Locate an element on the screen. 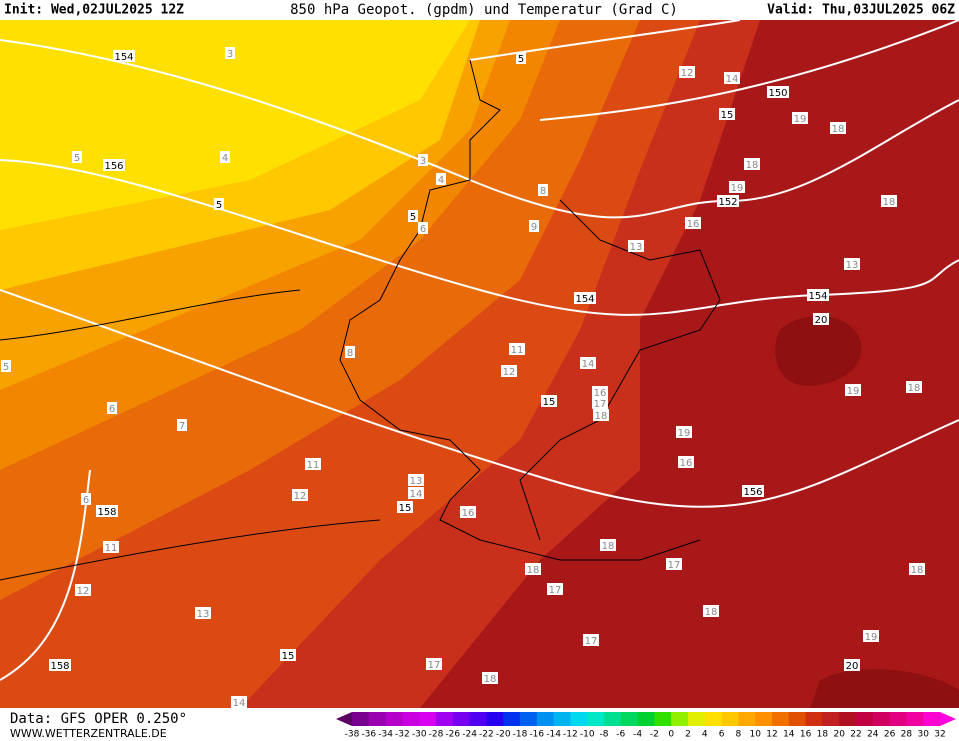 The height and width of the screenshot is (741, 959). legend-label: 6 is located at coordinates (722, 735).